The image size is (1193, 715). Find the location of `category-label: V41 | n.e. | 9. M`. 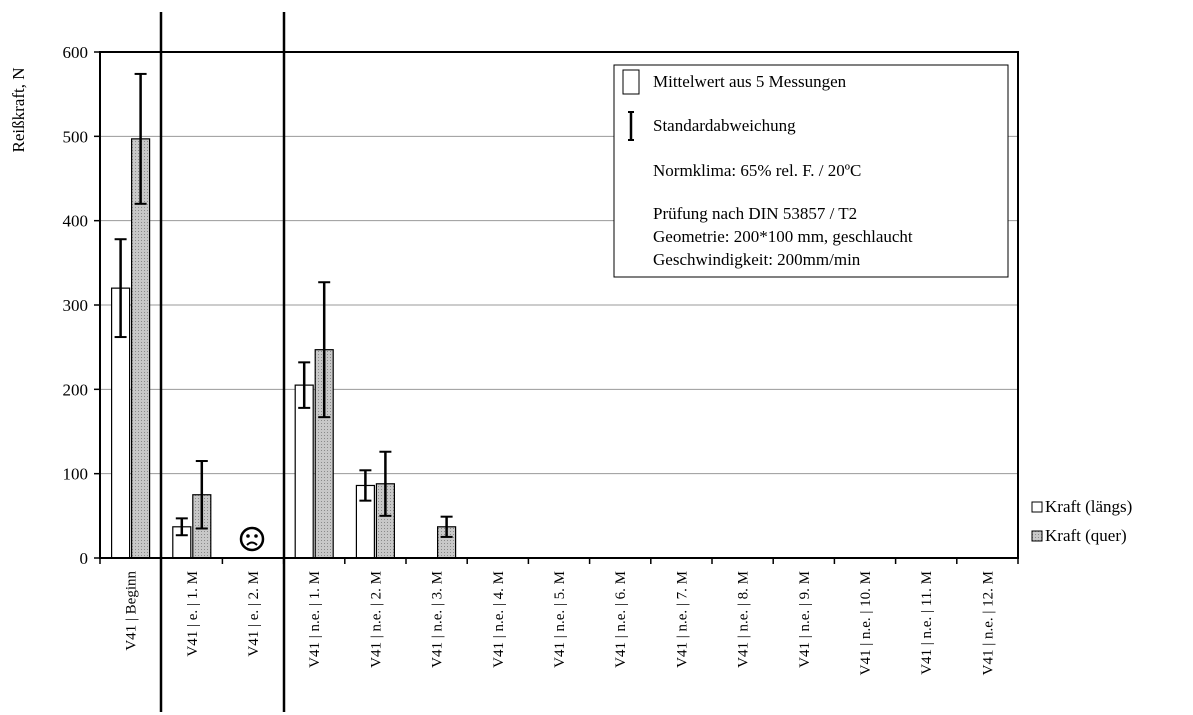

category-label: V41 | n.e. | 9. M is located at coordinates (805, 619).